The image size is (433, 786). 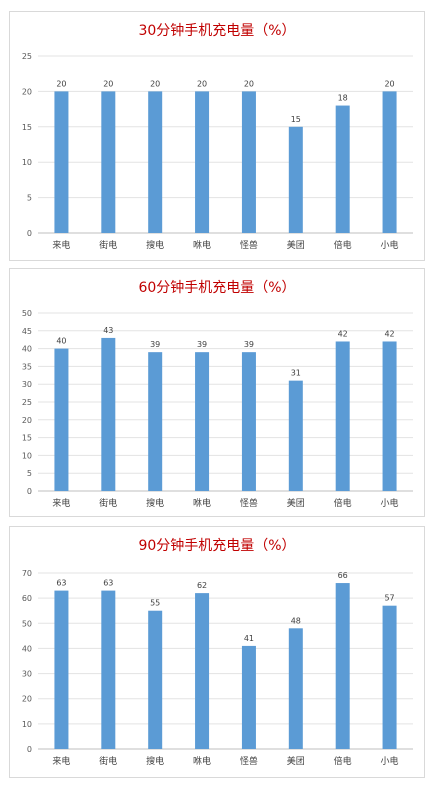 I want to click on y-tick-label: 45, so click(x=27, y=331).